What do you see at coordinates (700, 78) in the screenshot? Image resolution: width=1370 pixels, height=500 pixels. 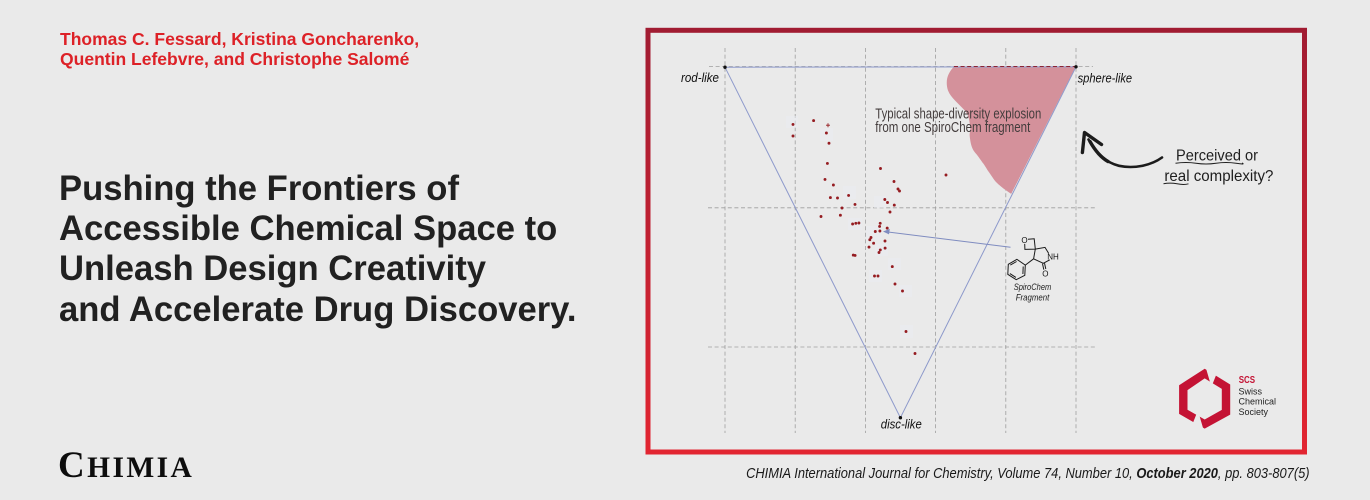 I see `svg-text: rod-like` at bounding box center [700, 78].